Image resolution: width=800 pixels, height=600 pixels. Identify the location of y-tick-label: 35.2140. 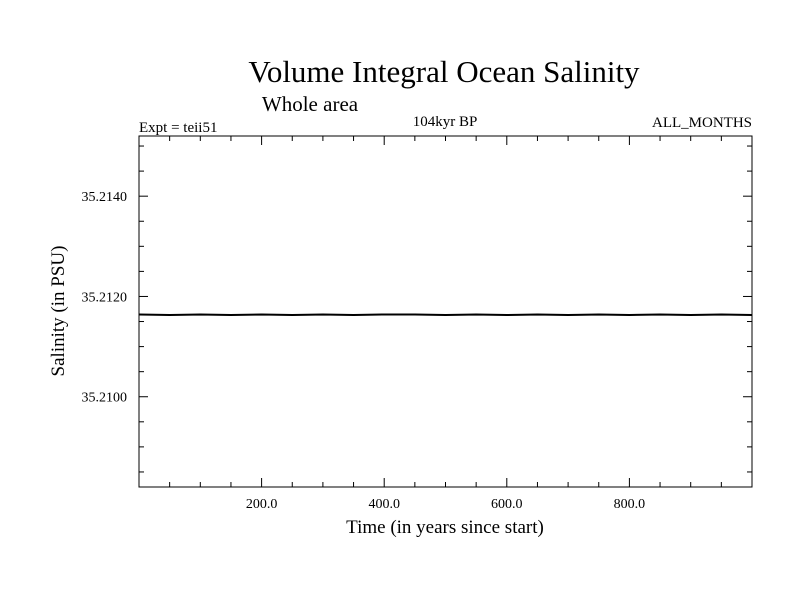
(105, 197).